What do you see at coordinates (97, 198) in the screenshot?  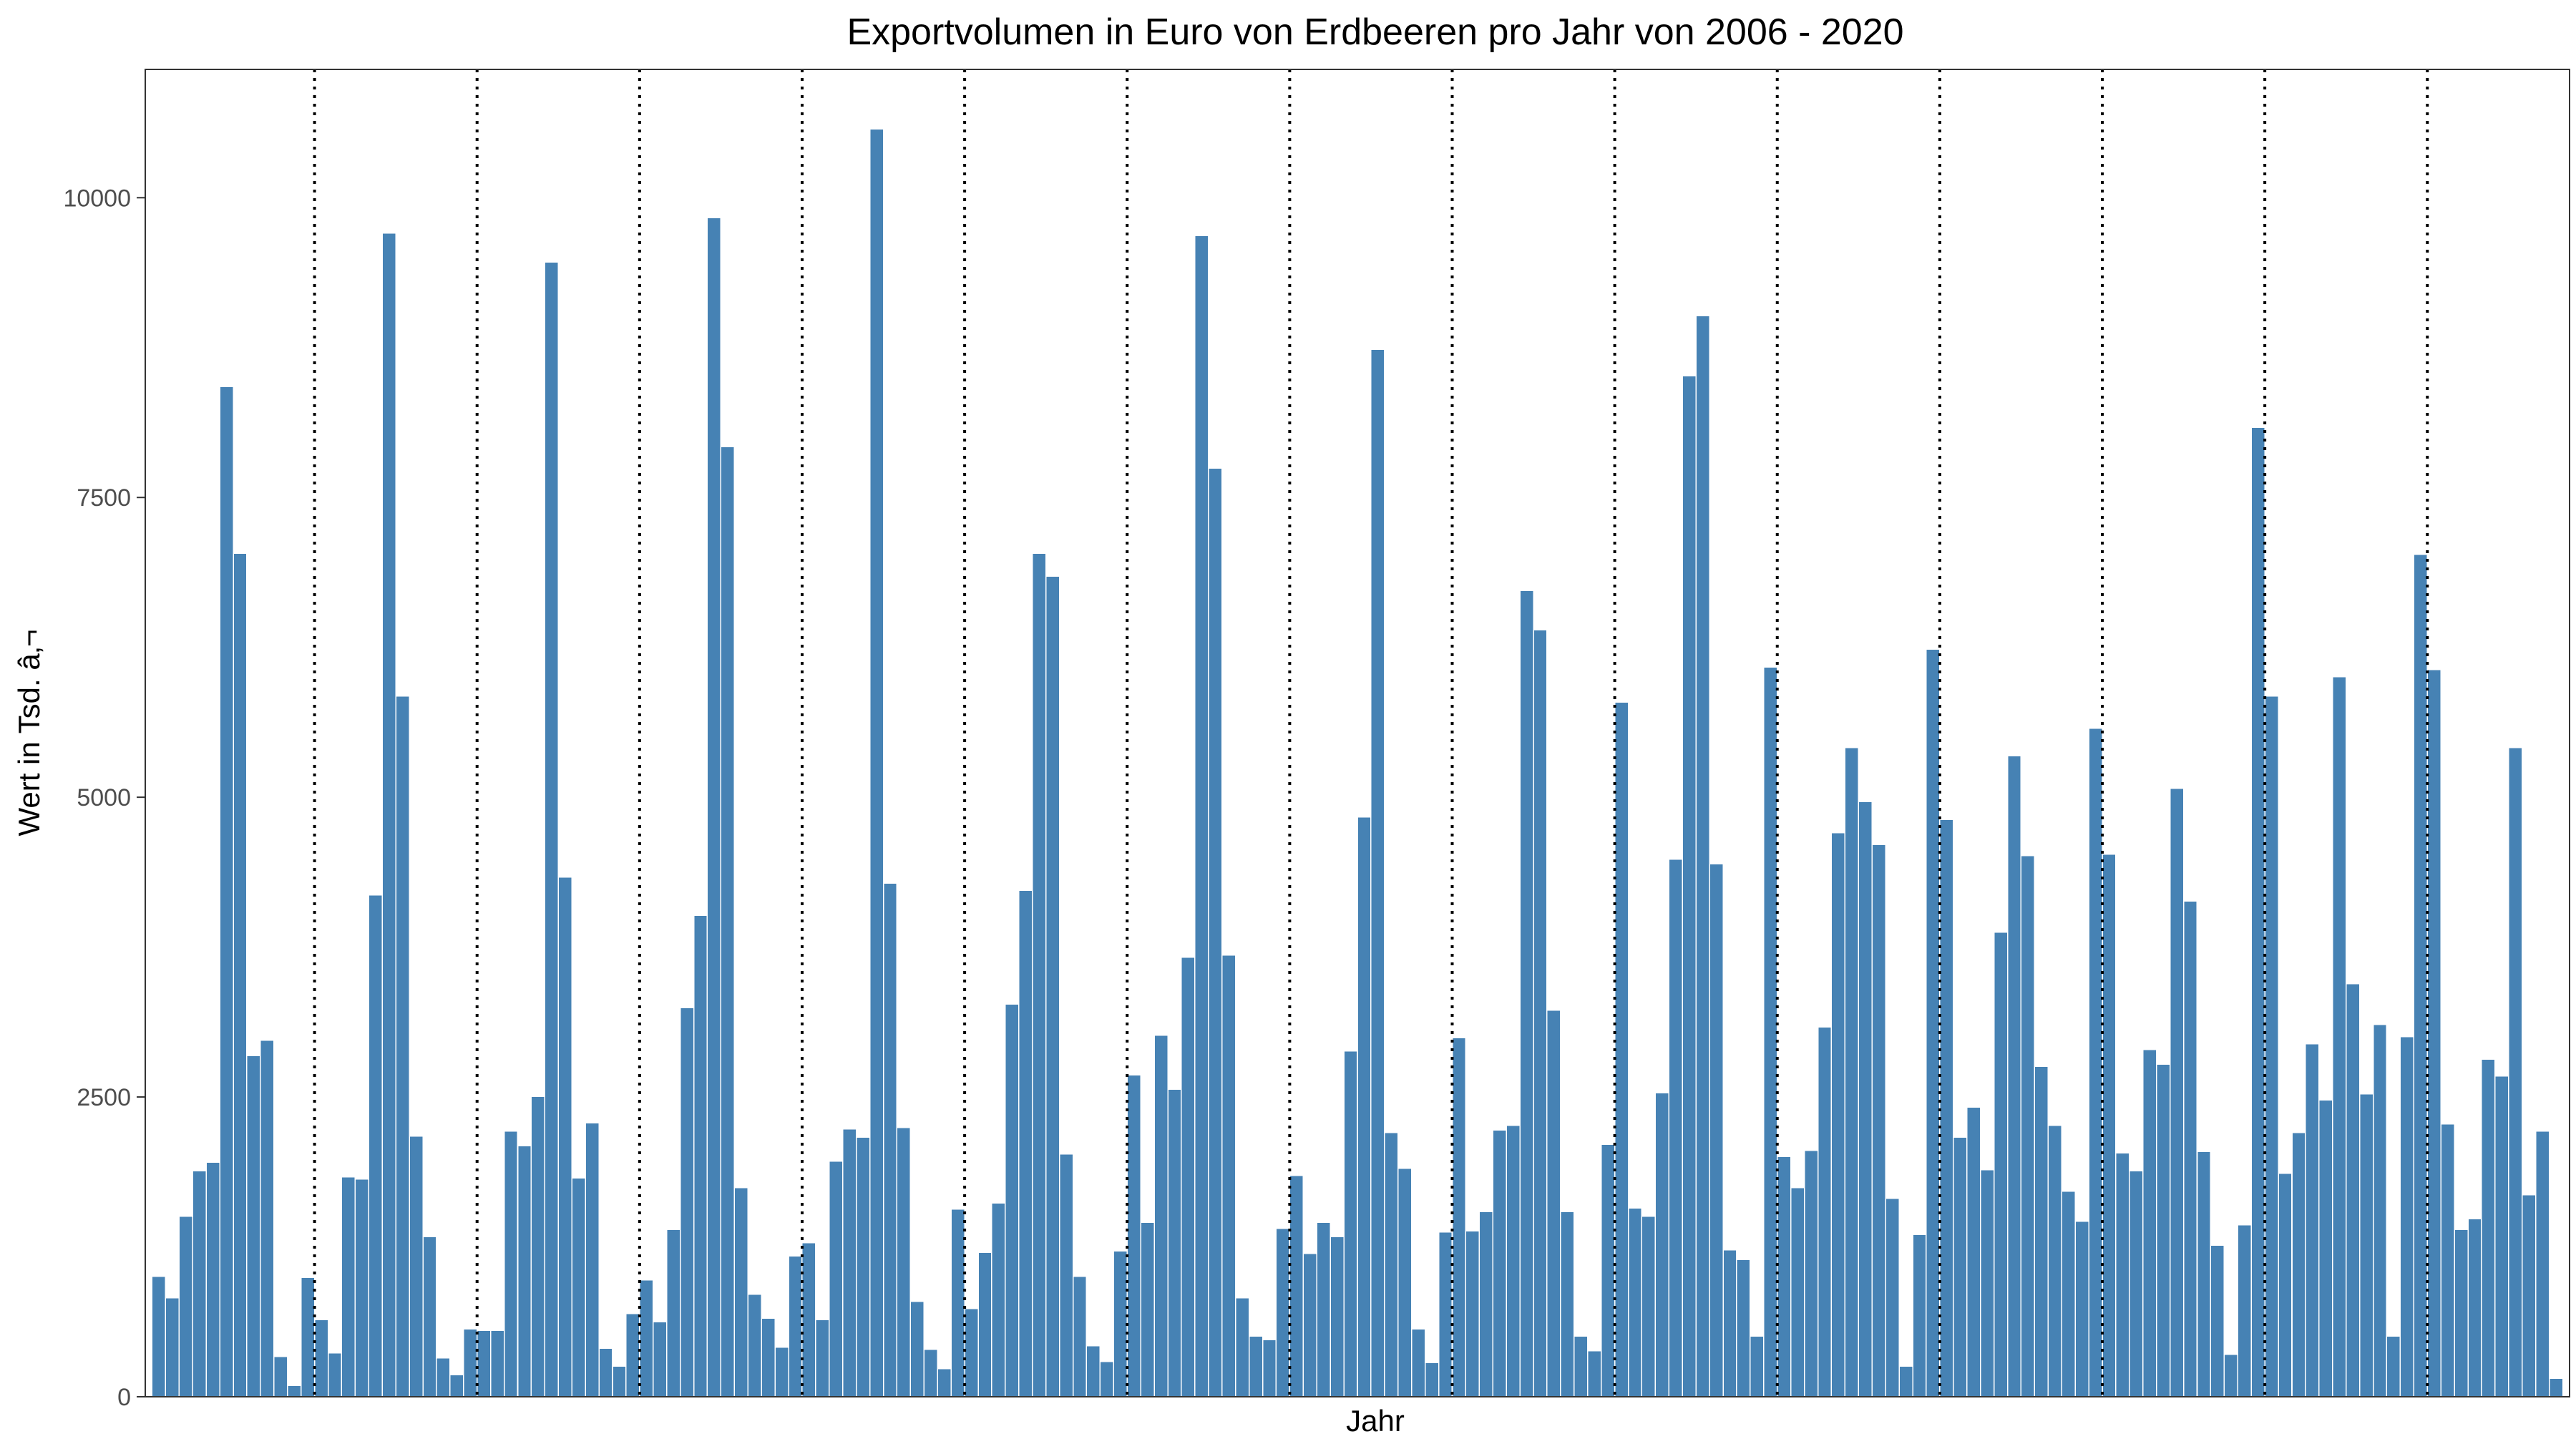 I see `y-tick-label: 10000` at bounding box center [97, 198].